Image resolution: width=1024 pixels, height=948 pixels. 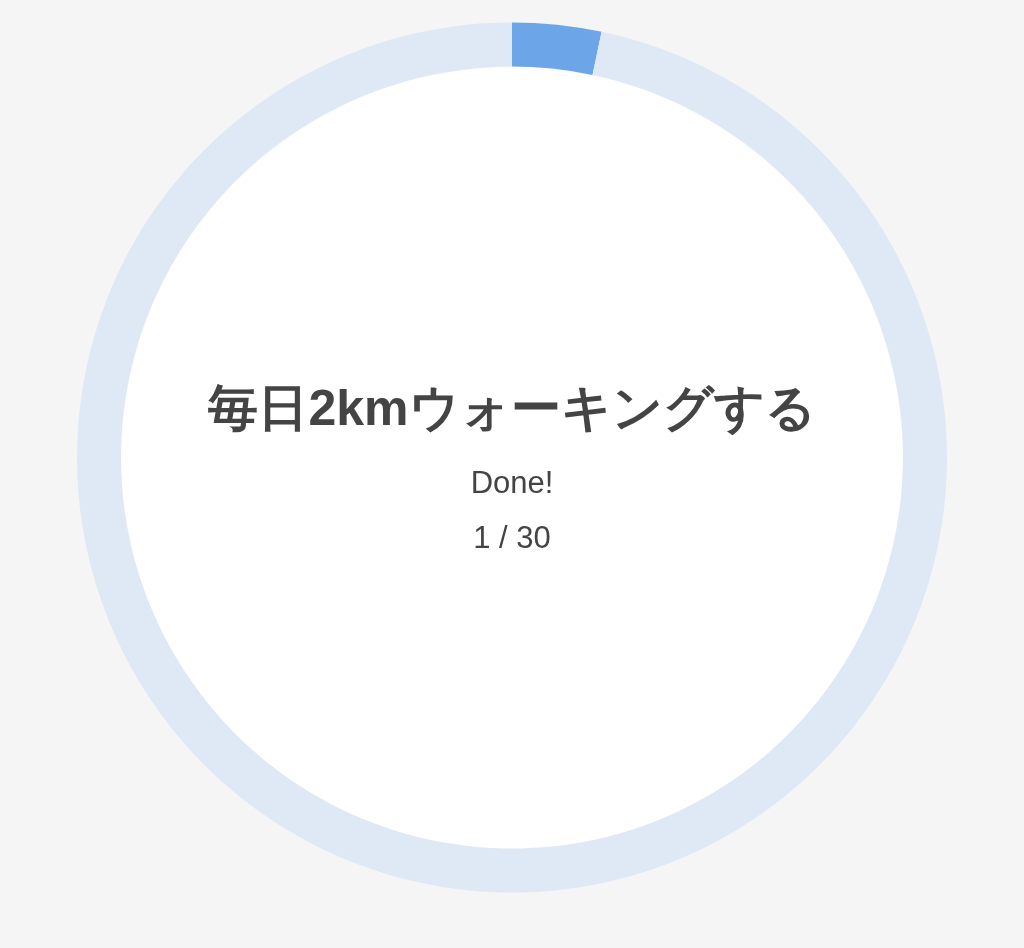 I want to click on text: 毎日2kmウォーキングする, so click(x=511, y=408).